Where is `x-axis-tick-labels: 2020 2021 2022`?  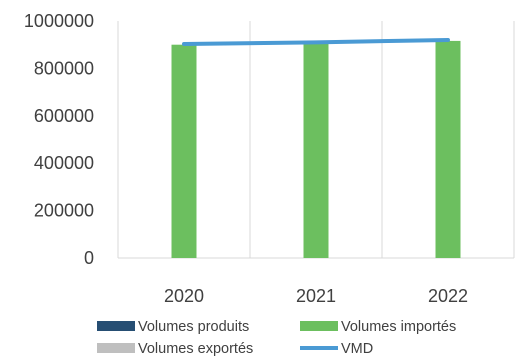 x-axis-tick-labels: 2020 2021 2022 is located at coordinates (316, 296).